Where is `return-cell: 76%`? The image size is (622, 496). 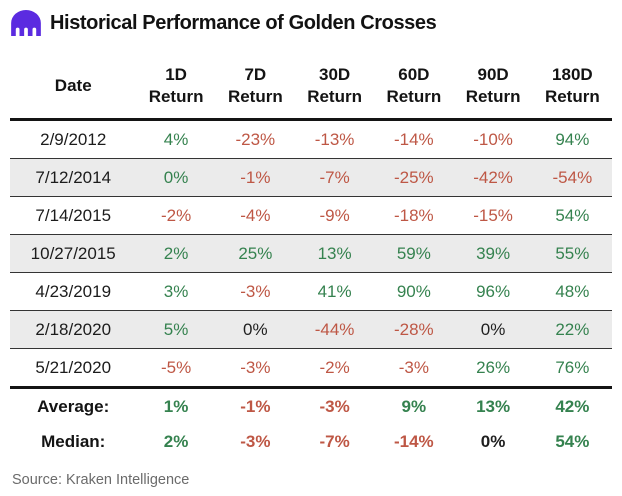
return-cell: 76% is located at coordinates (572, 367).